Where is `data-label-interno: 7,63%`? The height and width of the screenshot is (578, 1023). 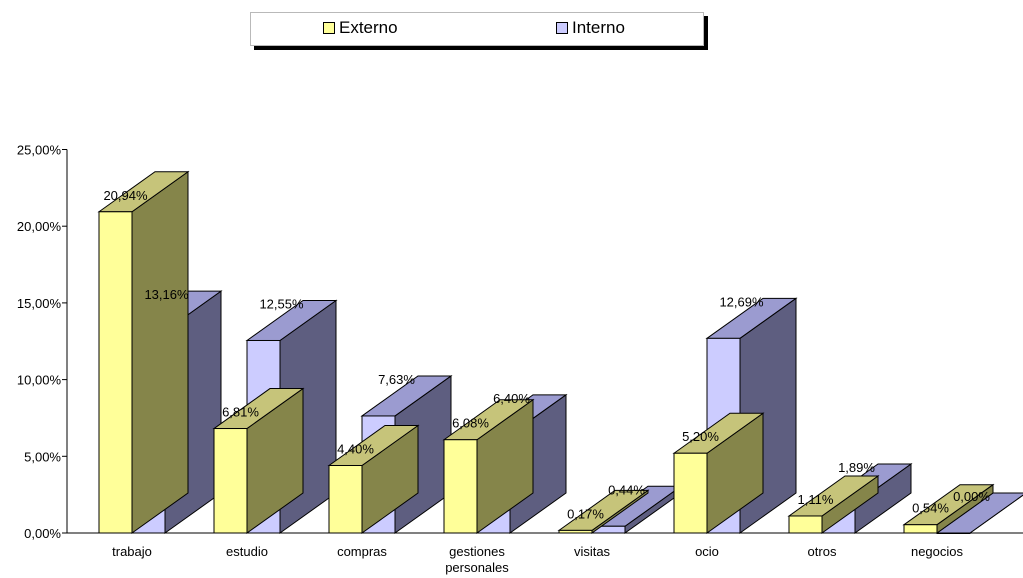
data-label-interno: 7,63% is located at coordinates (396, 379).